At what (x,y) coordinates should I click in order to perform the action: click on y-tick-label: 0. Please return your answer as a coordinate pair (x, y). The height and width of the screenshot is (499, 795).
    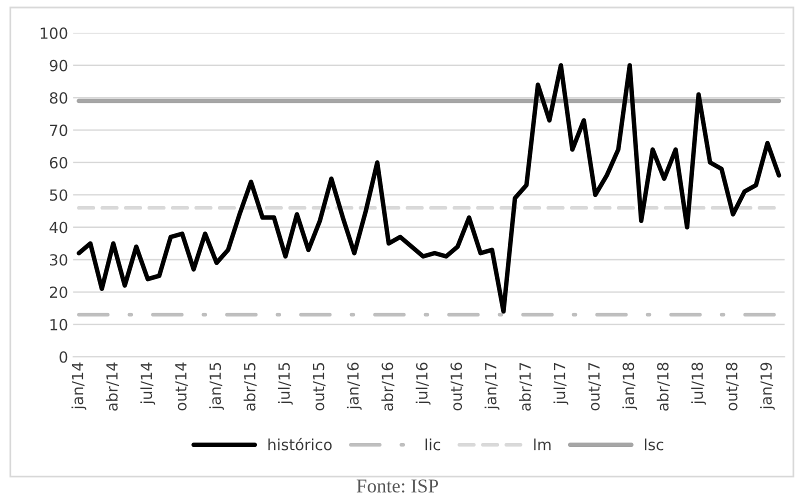
    Looking at the image, I should click on (64, 357).